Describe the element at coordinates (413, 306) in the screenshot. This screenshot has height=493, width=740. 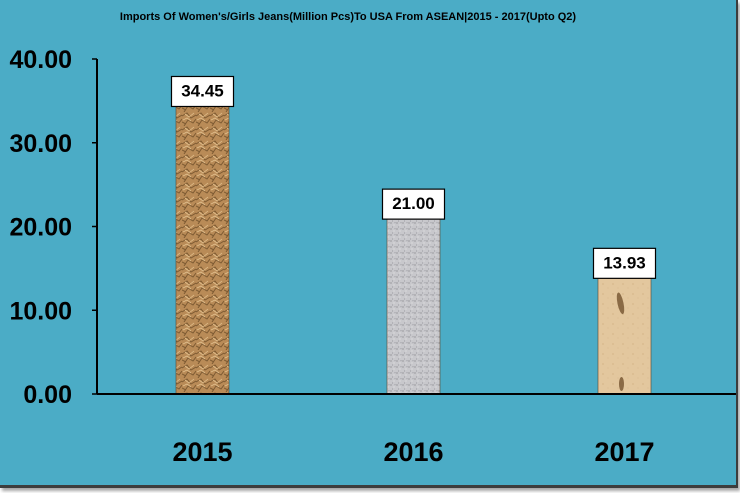
I see `bar-2016` at that location.